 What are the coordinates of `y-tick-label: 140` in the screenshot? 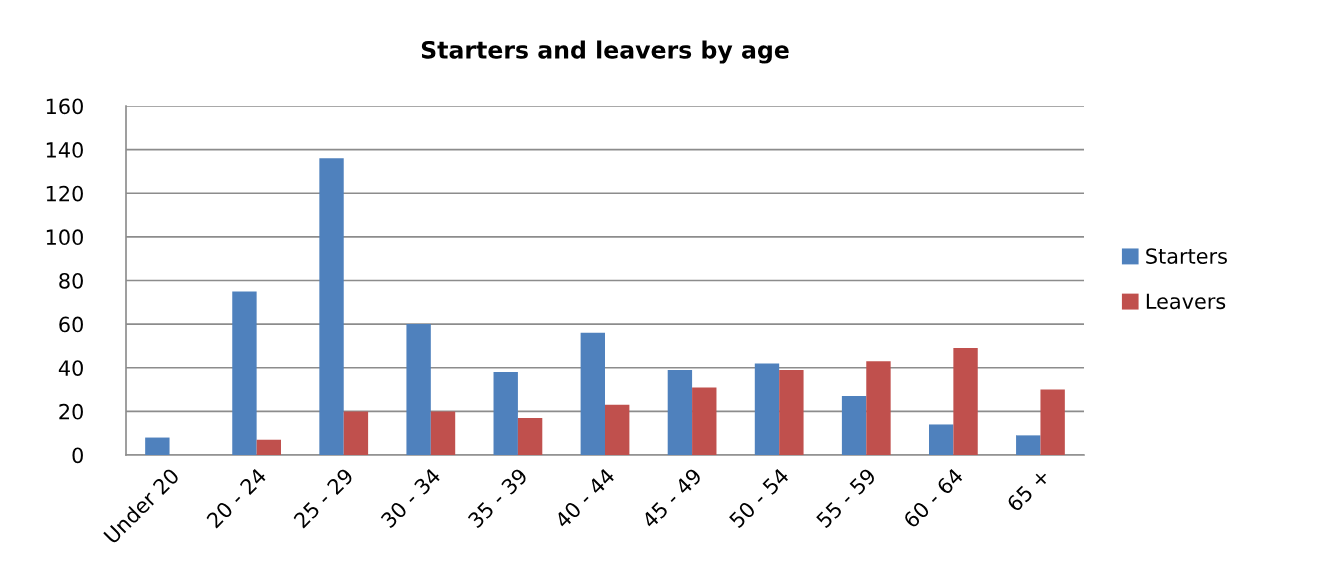 It's located at (64, 150).